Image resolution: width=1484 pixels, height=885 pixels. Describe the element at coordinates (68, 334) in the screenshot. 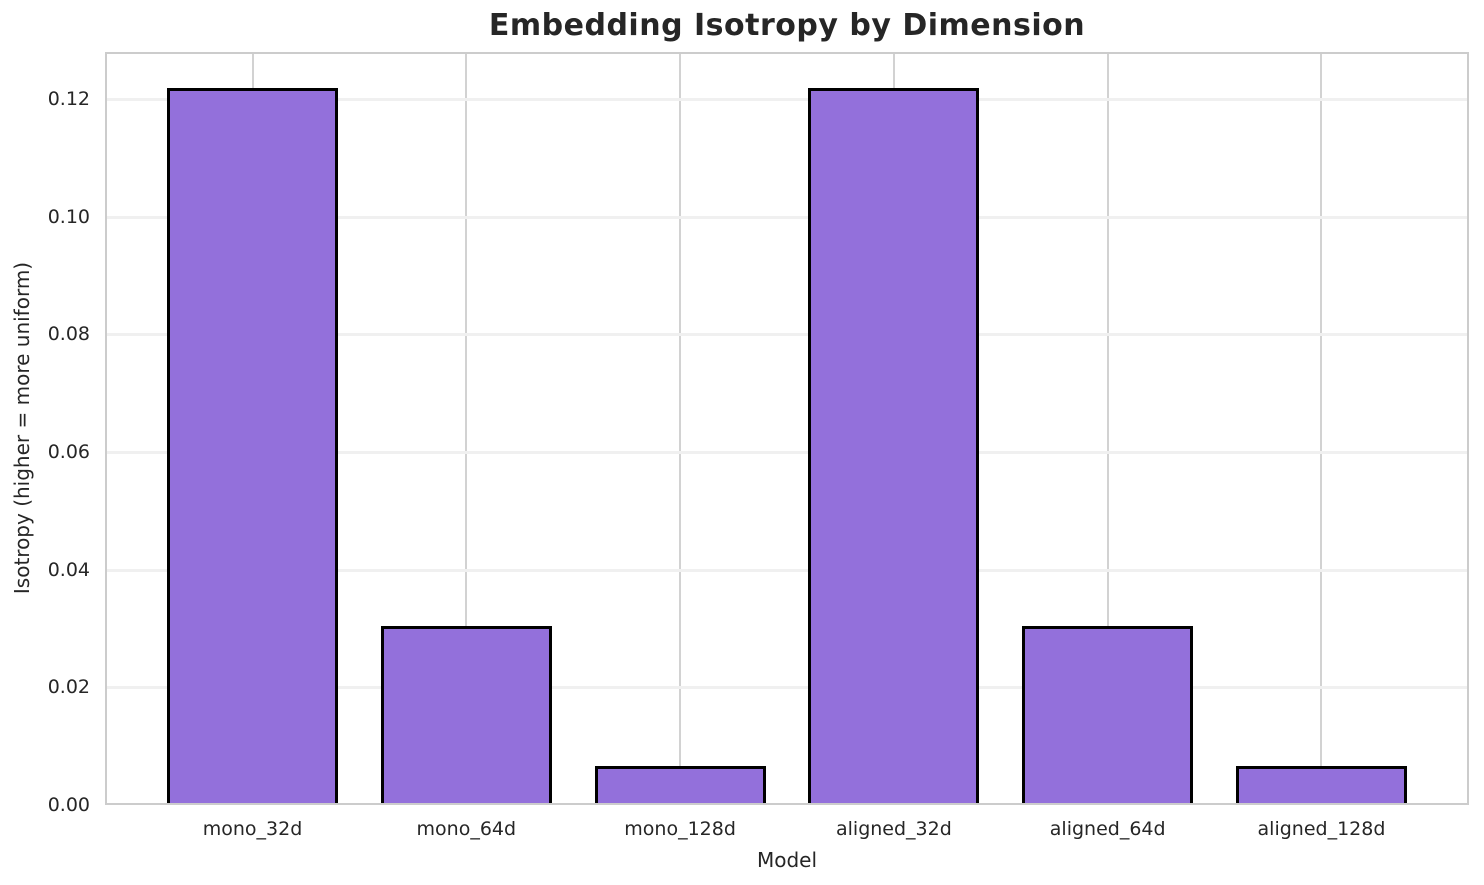

I see `y-tick-label: 0.08` at that location.